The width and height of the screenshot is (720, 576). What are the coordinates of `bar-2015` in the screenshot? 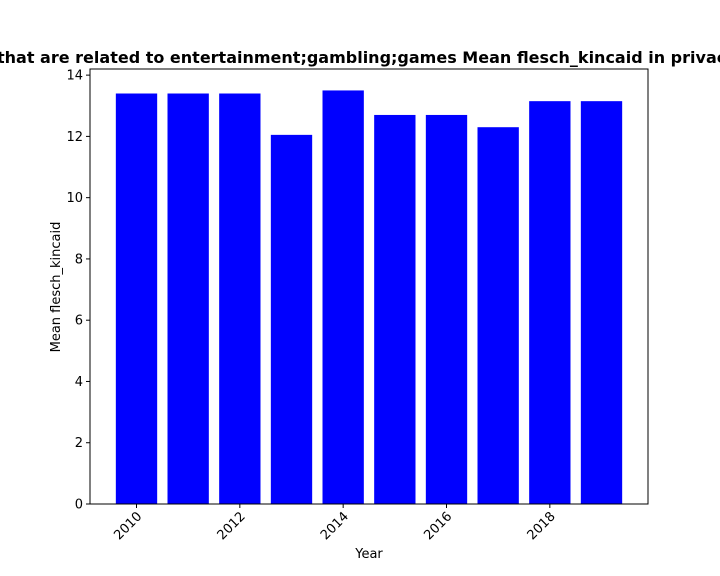 It's located at (395, 309).